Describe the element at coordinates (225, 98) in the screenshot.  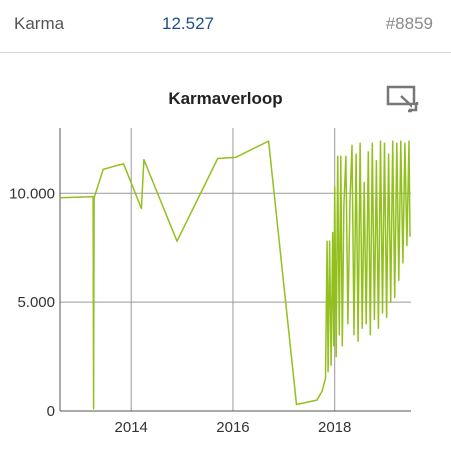
I see `chart-title: Karmaverloop` at that location.